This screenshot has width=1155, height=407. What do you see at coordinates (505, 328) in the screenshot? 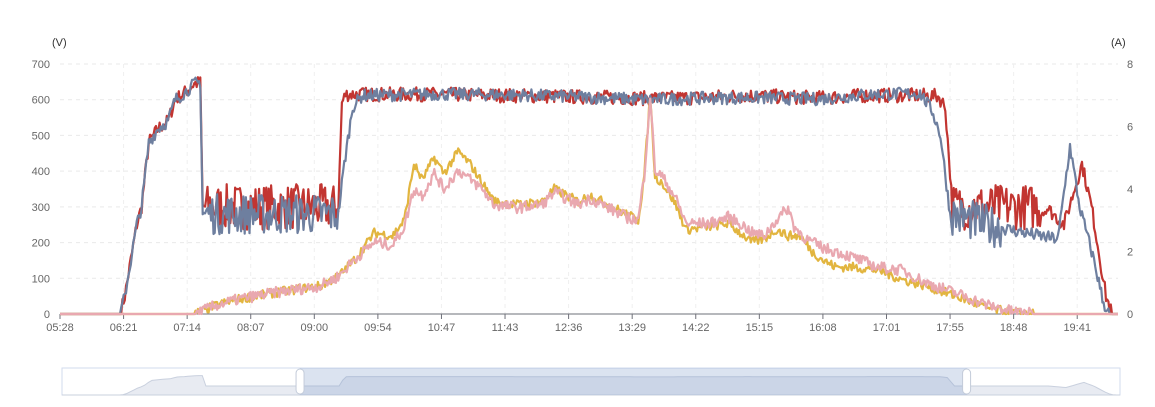
I see `x-tick-label: 11:43` at bounding box center [505, 328].